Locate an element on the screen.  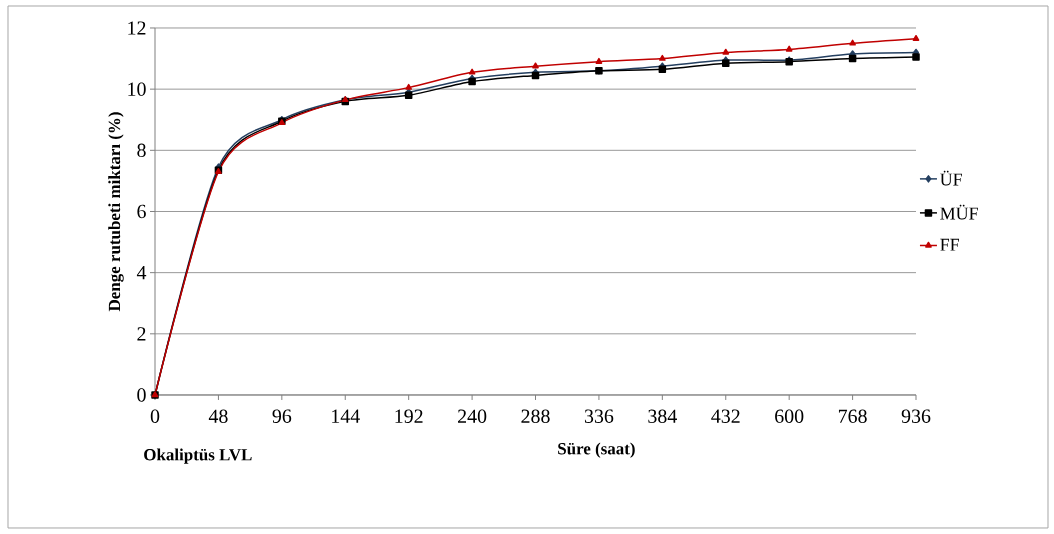
x-tick-label: 288 is located at coordinates (535, 416).